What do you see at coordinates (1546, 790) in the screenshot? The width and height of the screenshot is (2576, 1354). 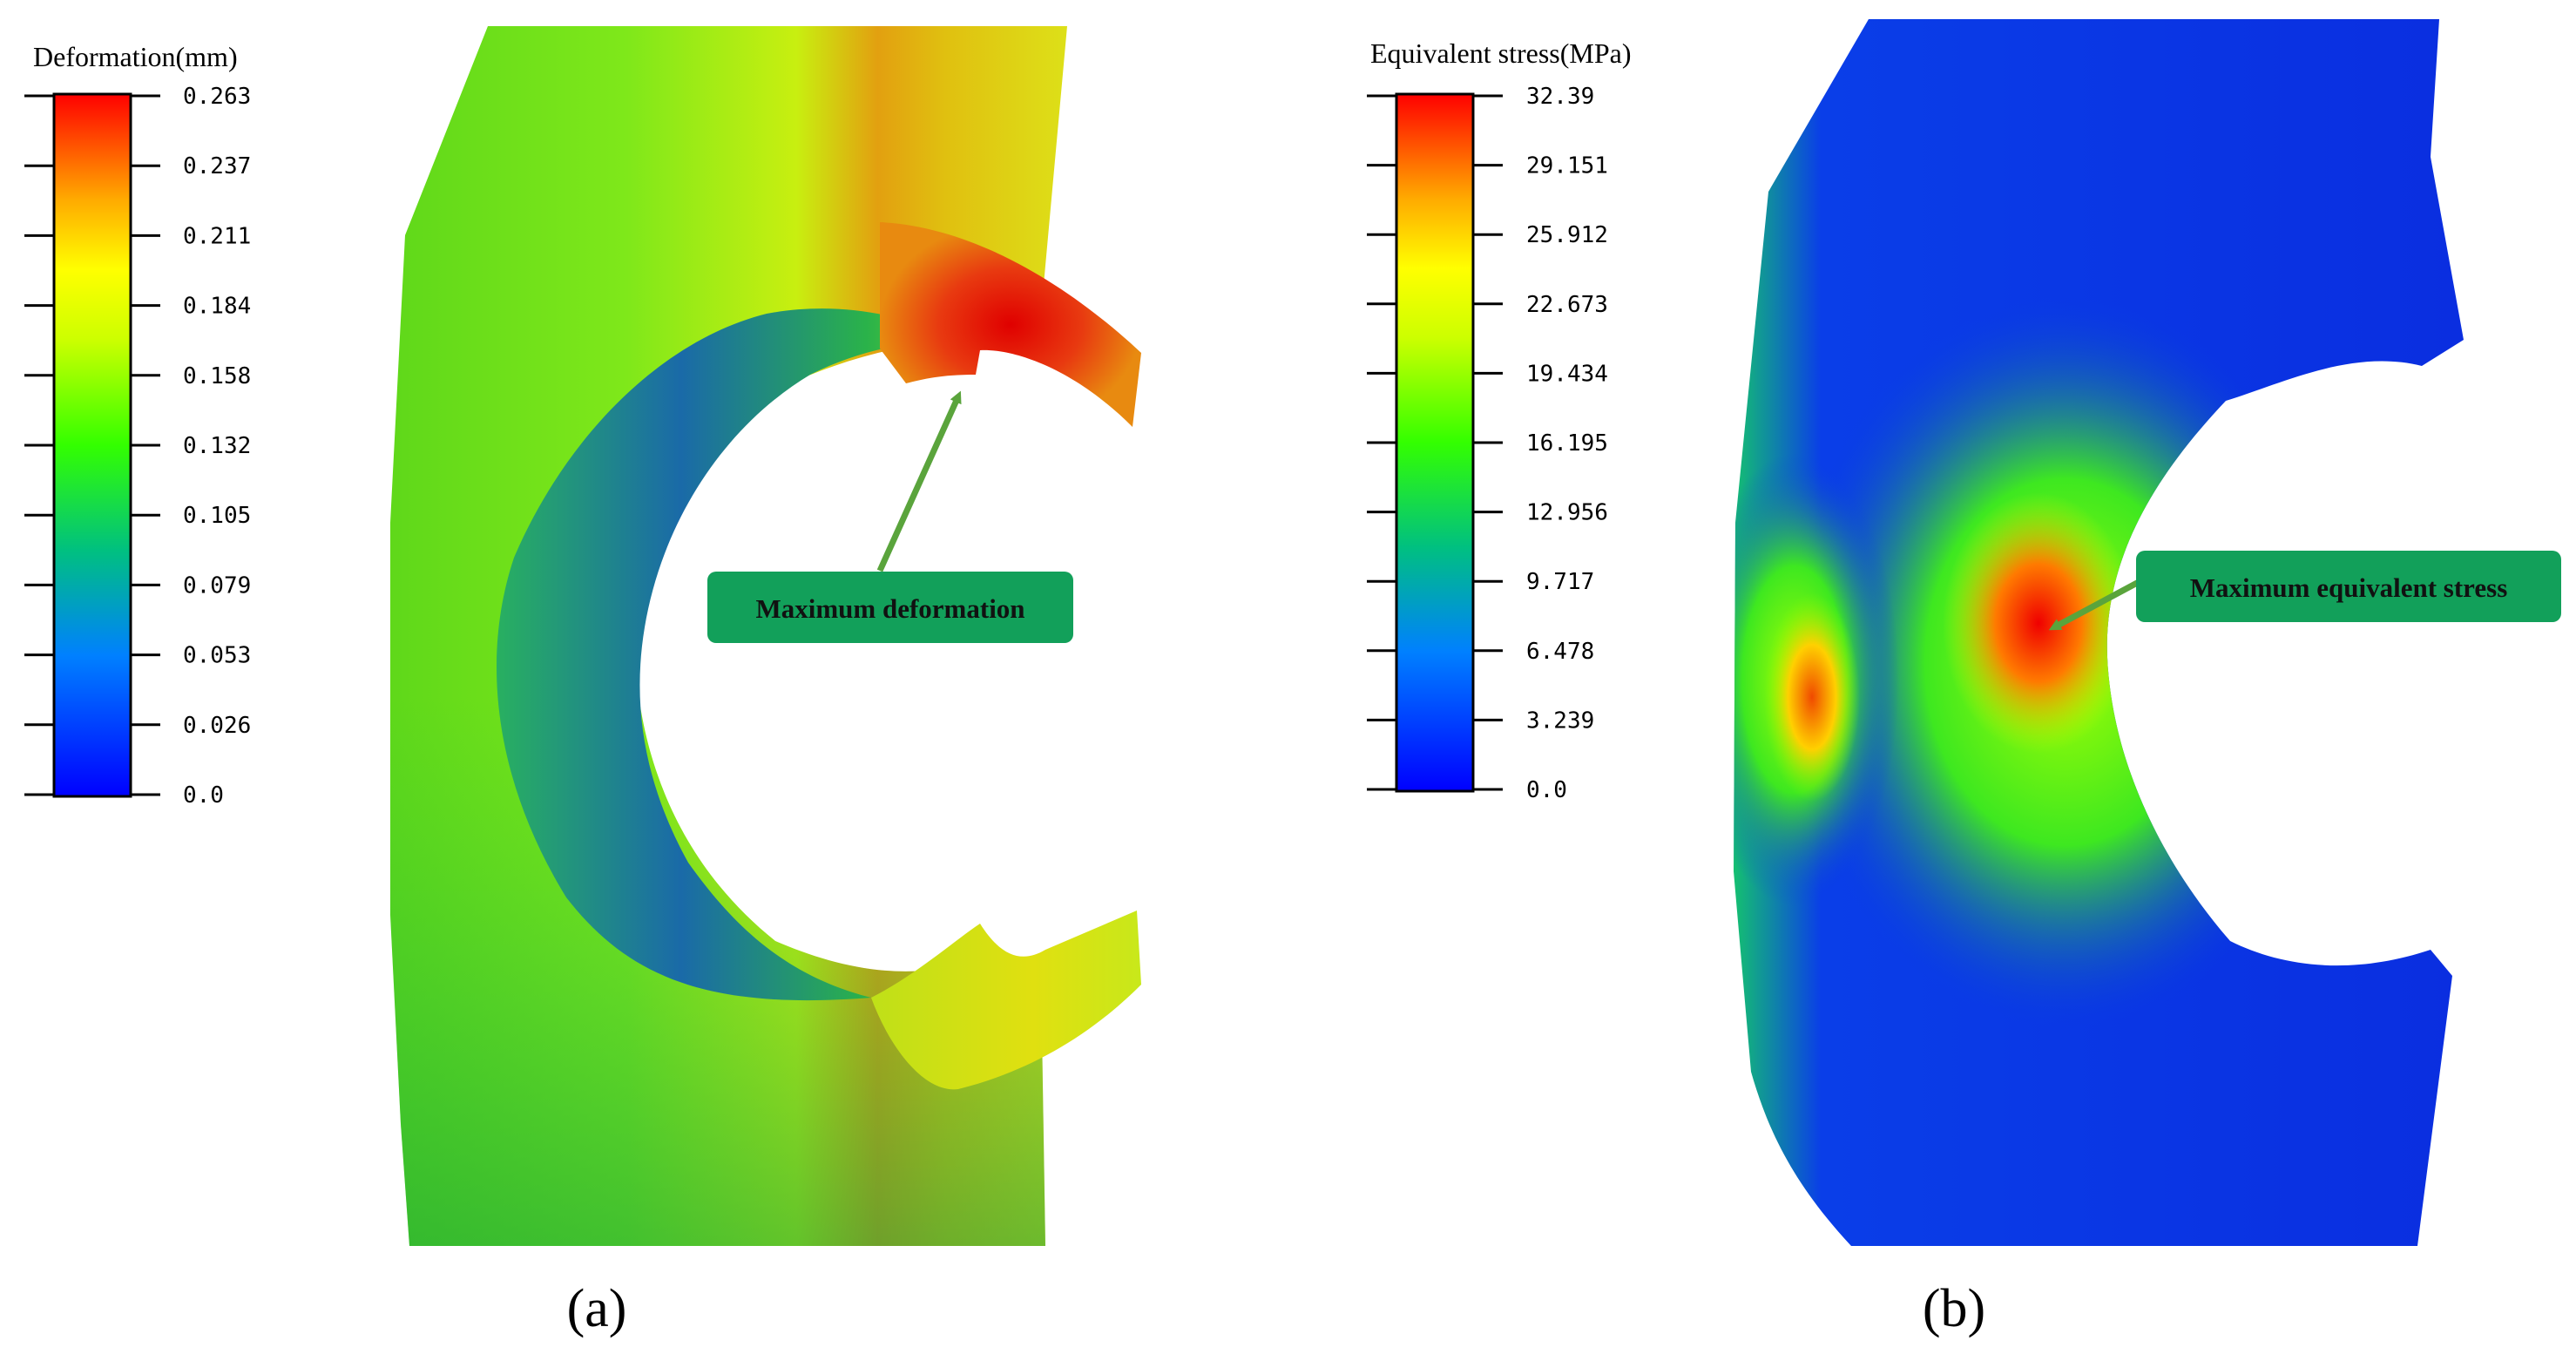 I see `legend-b-tick-label: 0.0` at bounding box center [1546, 790].